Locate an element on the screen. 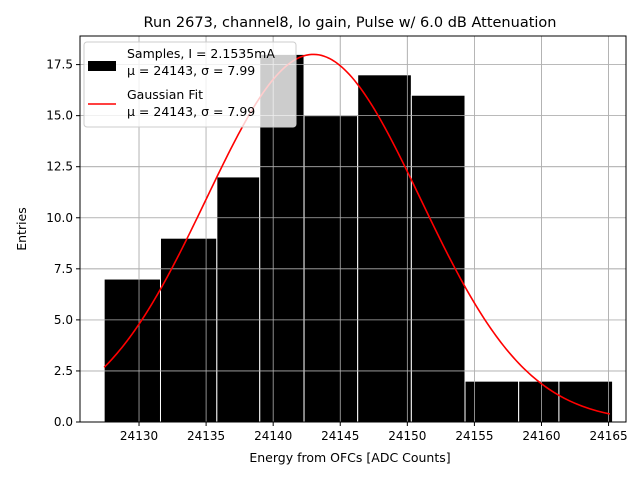  legend-fit-label: Gaussian Fit is located at coordinates (165, 94).